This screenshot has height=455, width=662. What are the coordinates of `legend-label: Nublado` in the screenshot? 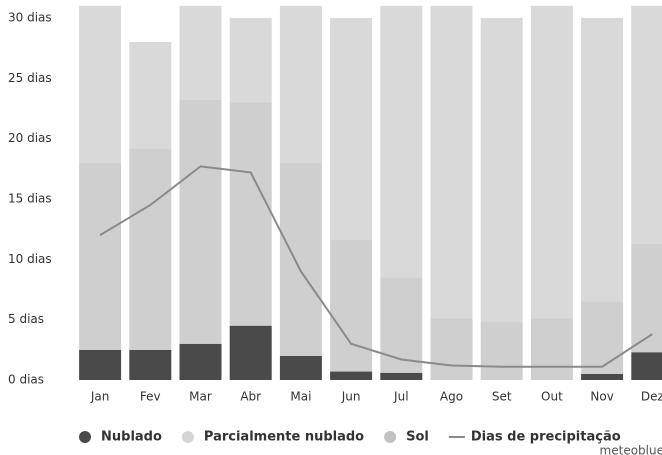 It's located at (131, 437).